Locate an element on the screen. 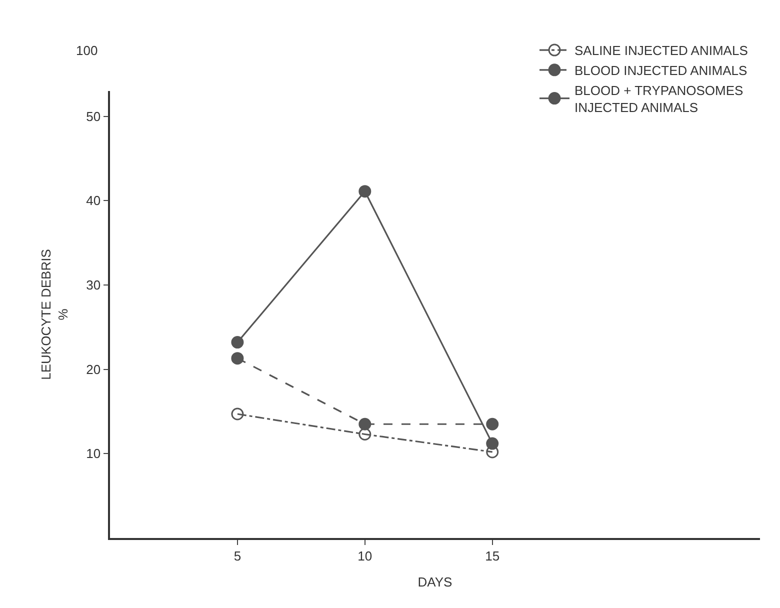 The height and width of the screenshot is (608, 780). legend-label: BLOOD INJECTED ANIMALS is located at coordinates (661, 70).